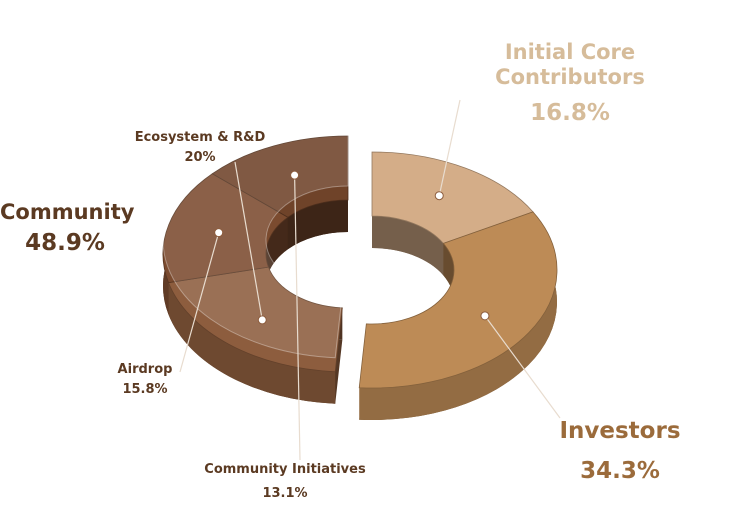  What do you see at coordinates (620, 431) in the screenshot?
I see `slice-label: Investors` at bounding box center [620, 431].